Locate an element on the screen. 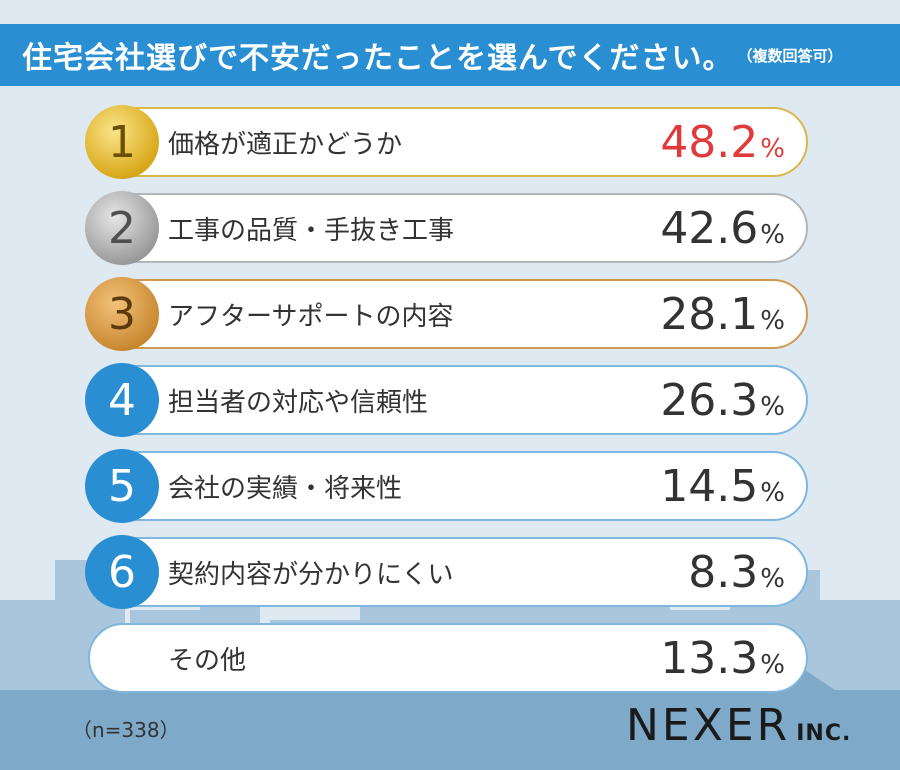 This screenshot has width=900, height=770. value-number: 8.3 is located at coordinates (723, 572).